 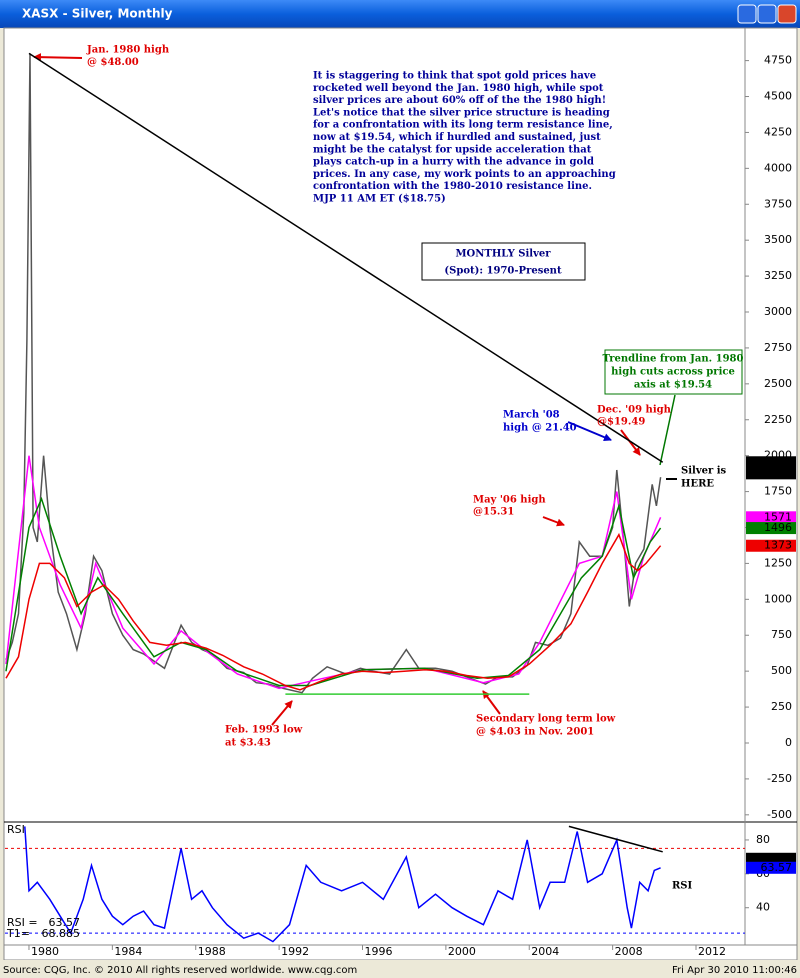 What do you see at coordinates (673, 359) in the screenshot?
I see `annotation: Trendline from Jan. 1980` at bounding box center [673, 359].